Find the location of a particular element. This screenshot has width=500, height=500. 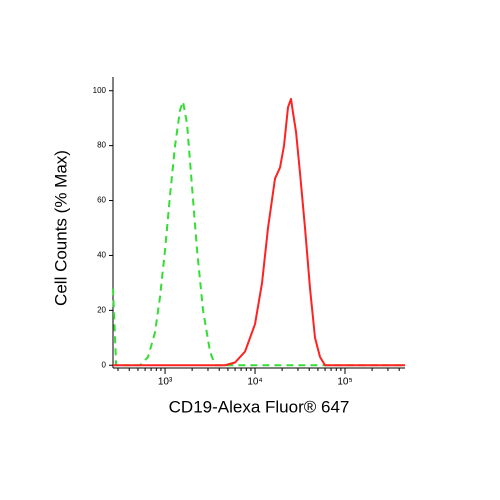

x-axis-title: CD19-Alexa Fluor® 647 is located at coordinates (259, 406).